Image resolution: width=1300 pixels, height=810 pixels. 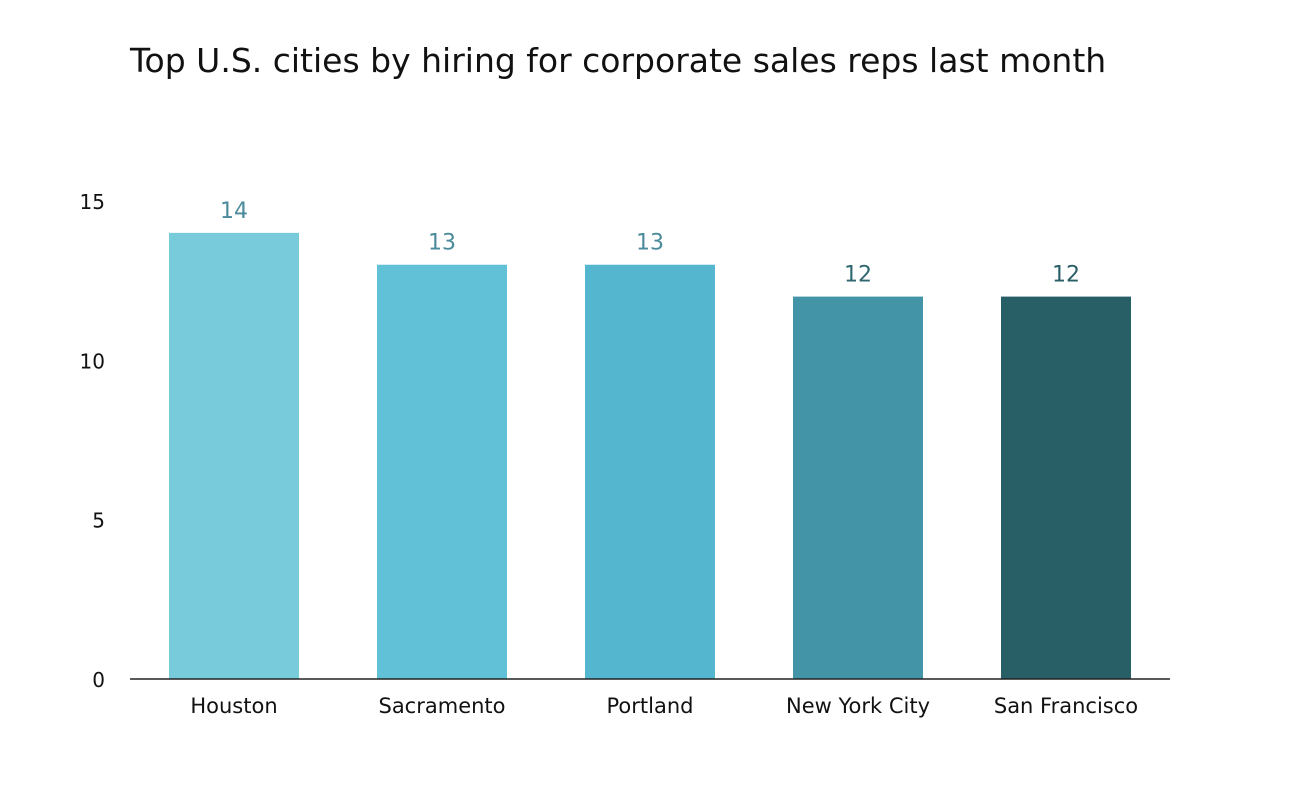 I want to click on bar-sacramento, so click(x=442, y=471).